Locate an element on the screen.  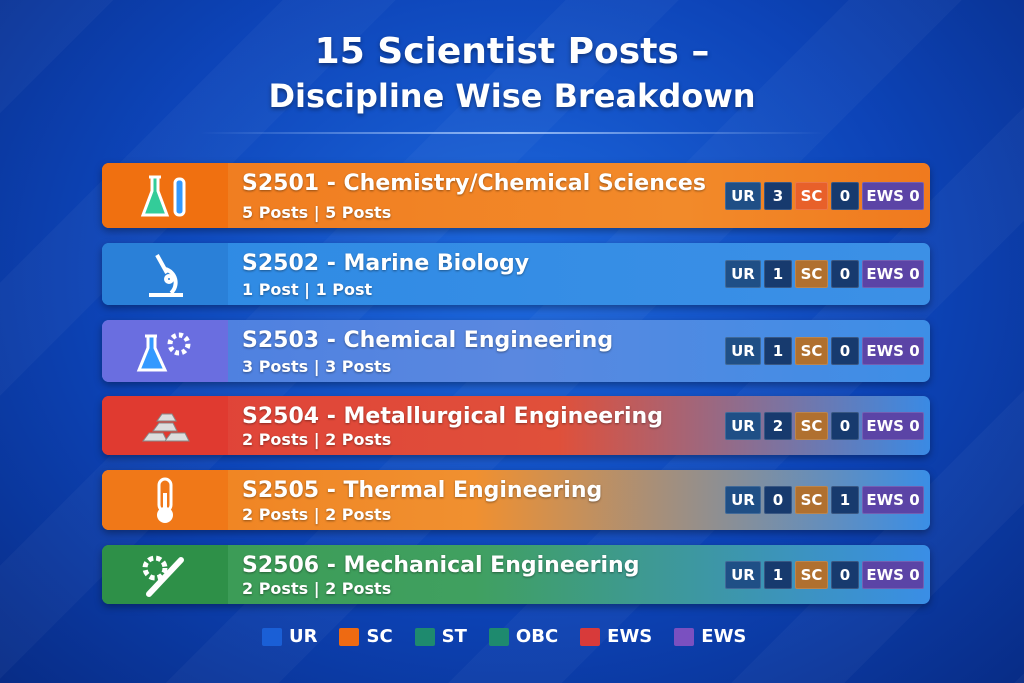
discipline-name: Chemical Engineering is located at coordinates (478, 340).